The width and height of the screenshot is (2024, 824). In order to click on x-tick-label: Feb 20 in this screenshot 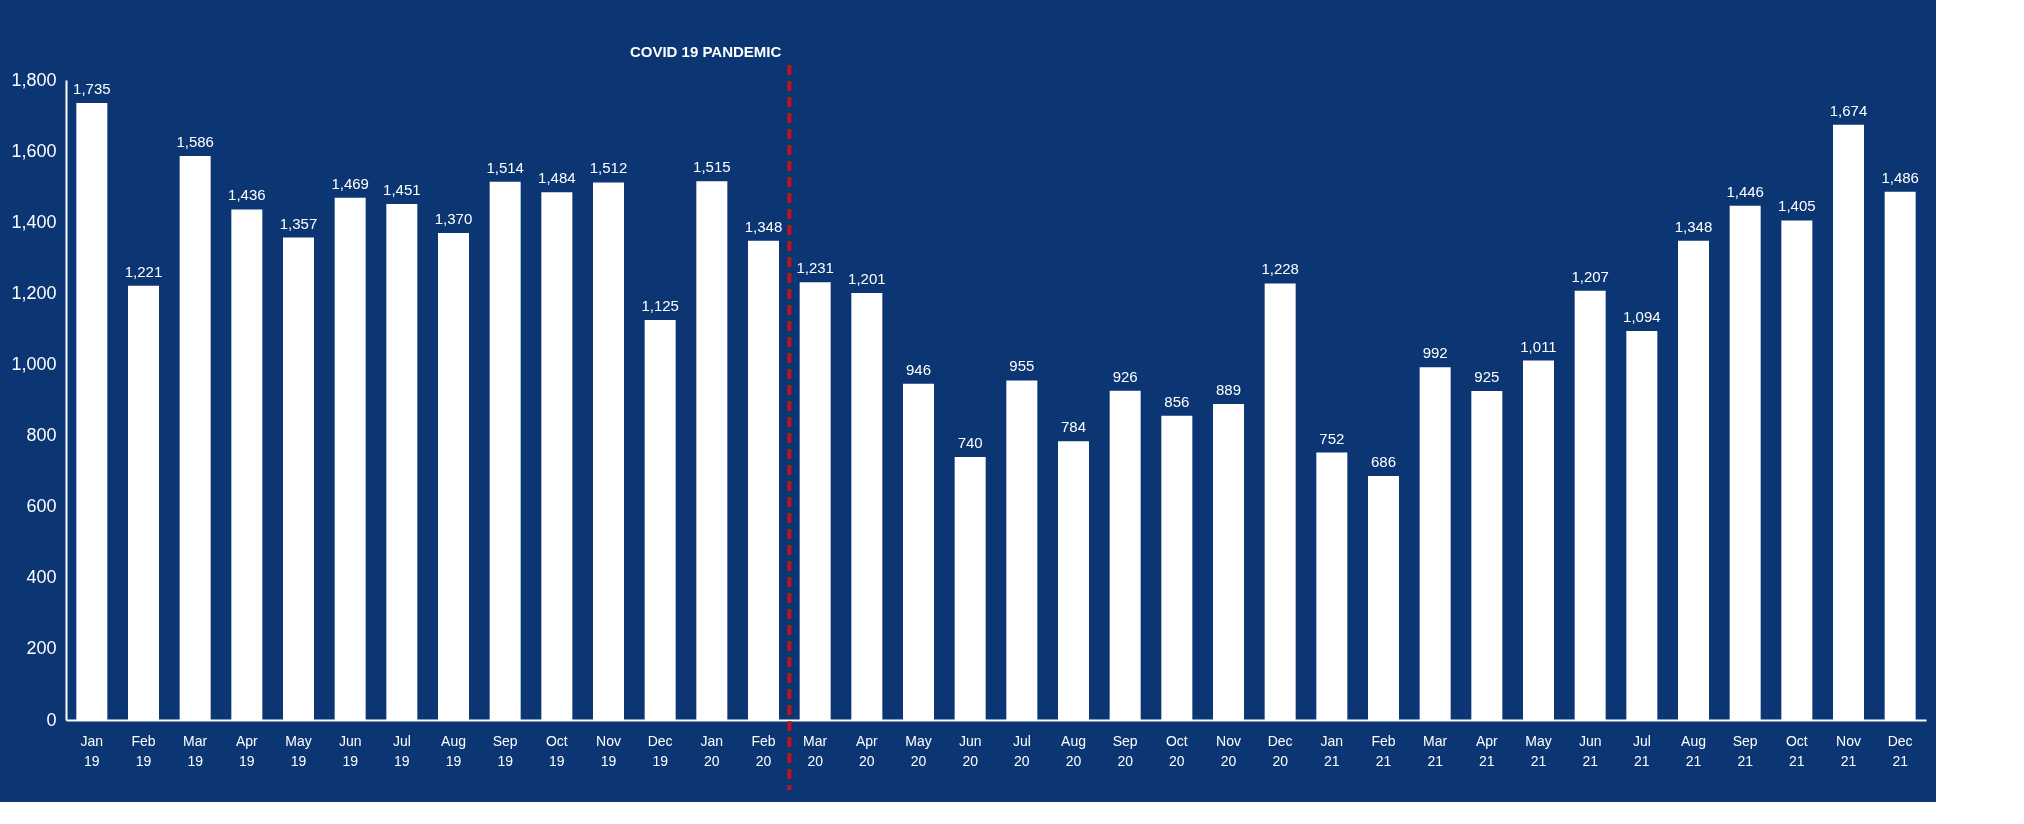, I will do `click(763, 750)`.